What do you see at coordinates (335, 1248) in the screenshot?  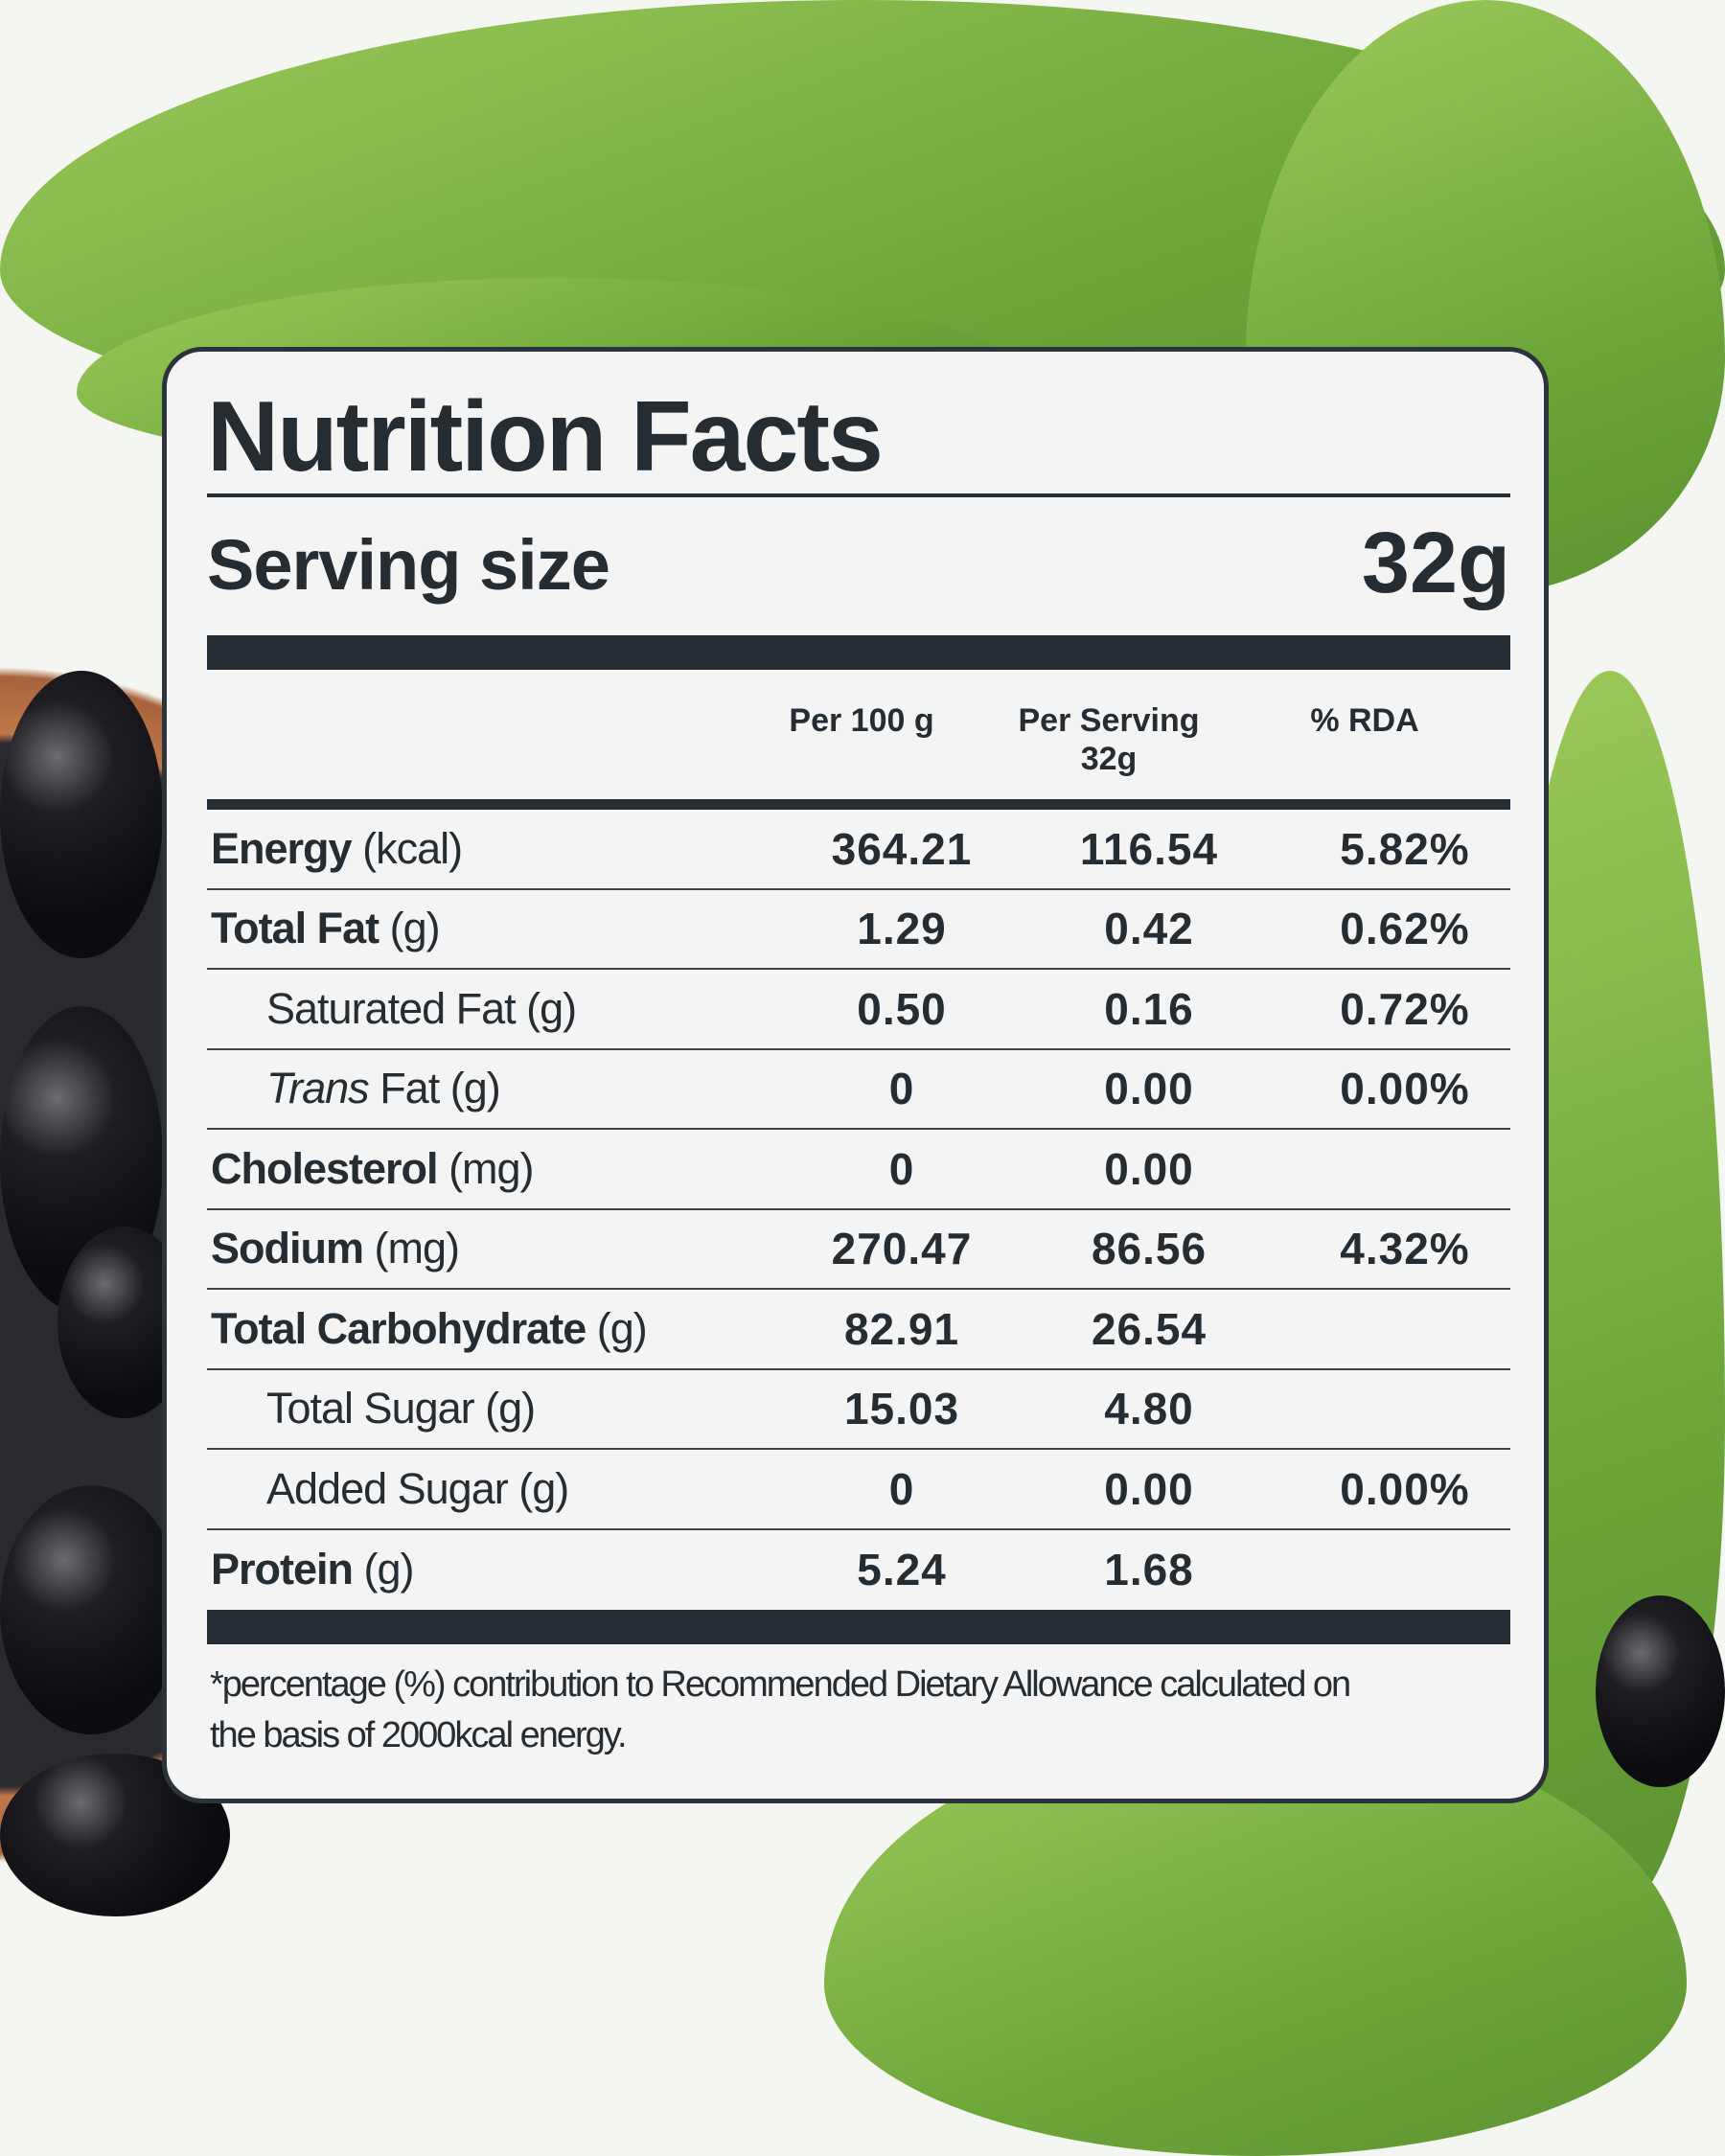 I see `nutrient-label: Sodium (mg)` at bounding box center [335, 1248].